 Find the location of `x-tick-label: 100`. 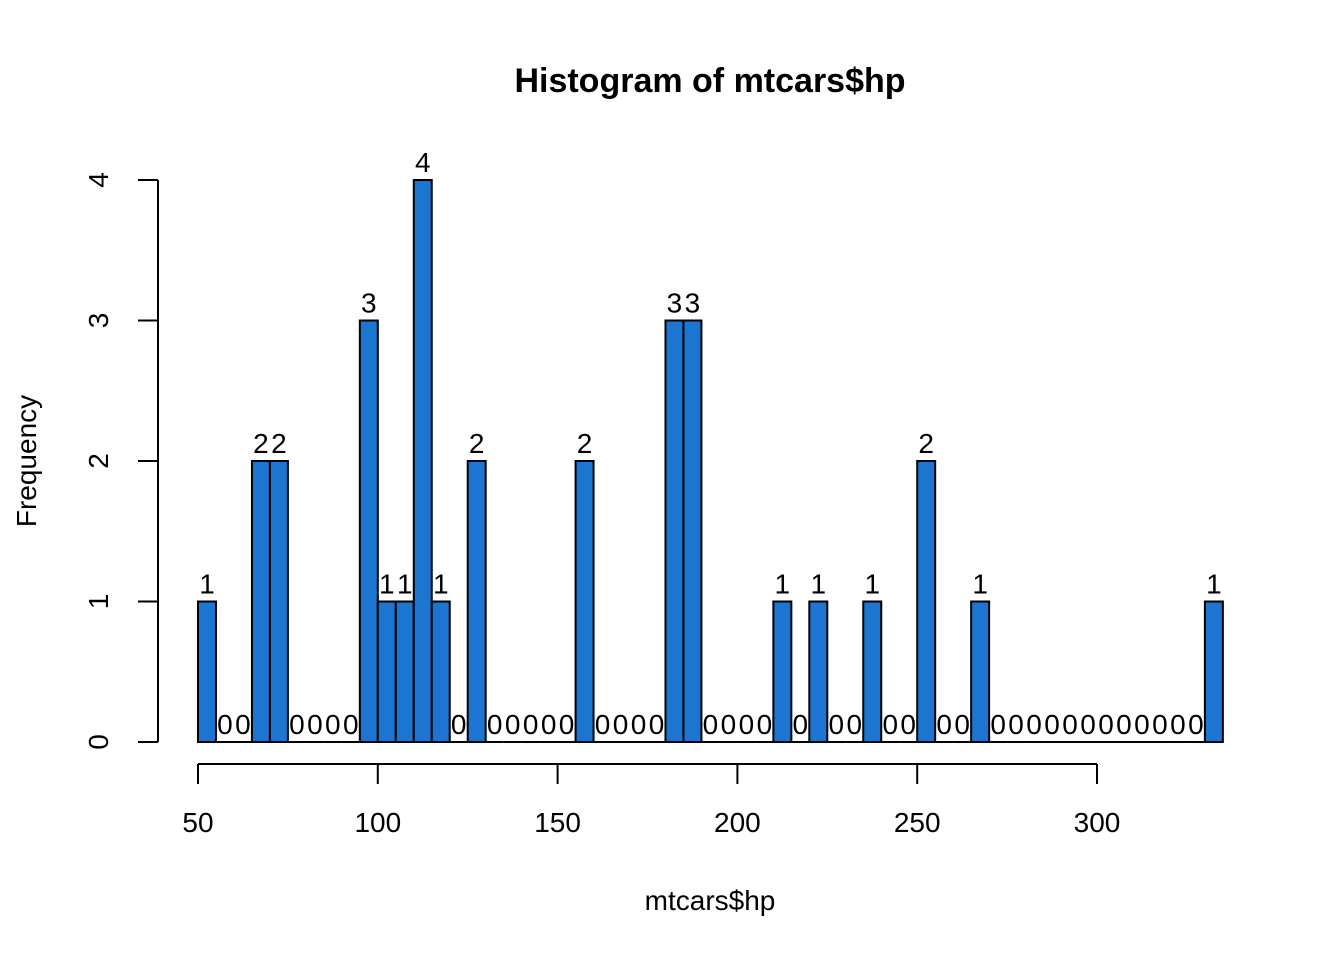

x-tick-label: 100 is located at coordinates (377, 822).